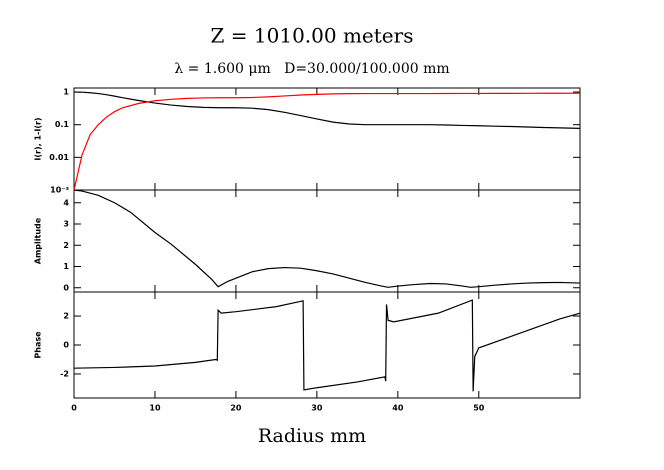  I want to click on x-tick-label: 10, so click(155, 408).